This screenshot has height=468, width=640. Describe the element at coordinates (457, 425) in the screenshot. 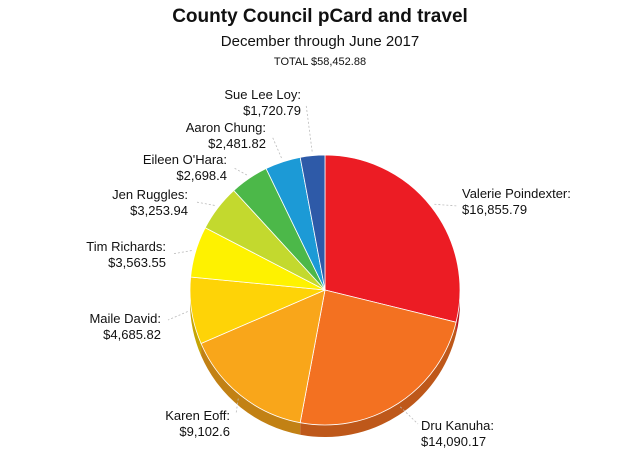

I see `slice-label-name: Dru Kanuha:` at that location.